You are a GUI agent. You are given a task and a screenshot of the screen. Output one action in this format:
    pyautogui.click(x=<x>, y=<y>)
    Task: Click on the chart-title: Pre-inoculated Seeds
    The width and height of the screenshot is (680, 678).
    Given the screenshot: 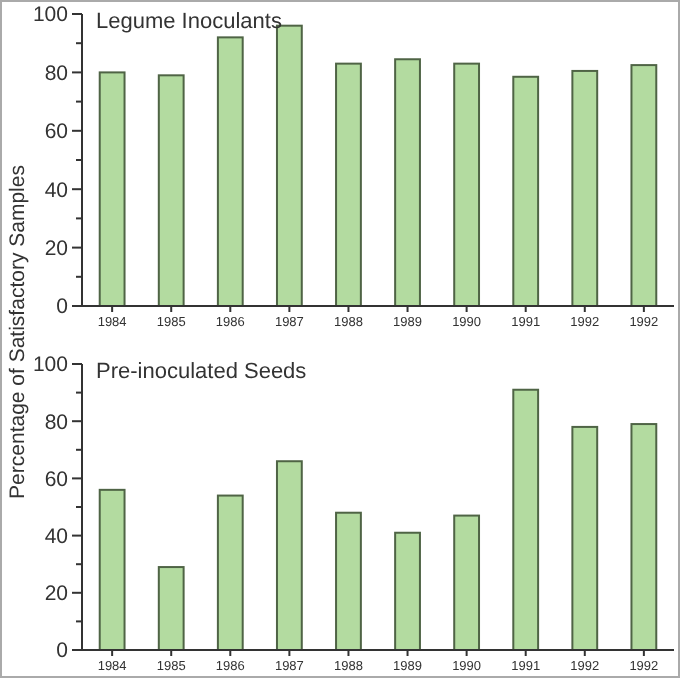 What is the action you would take?
    pyautogui.click(x=202, y=372)
    